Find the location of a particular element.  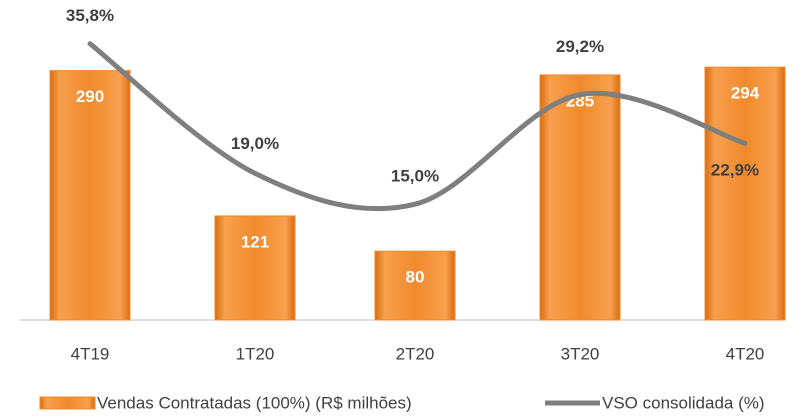

line-value-label: 22,9% is located at coordinates (735, 170).